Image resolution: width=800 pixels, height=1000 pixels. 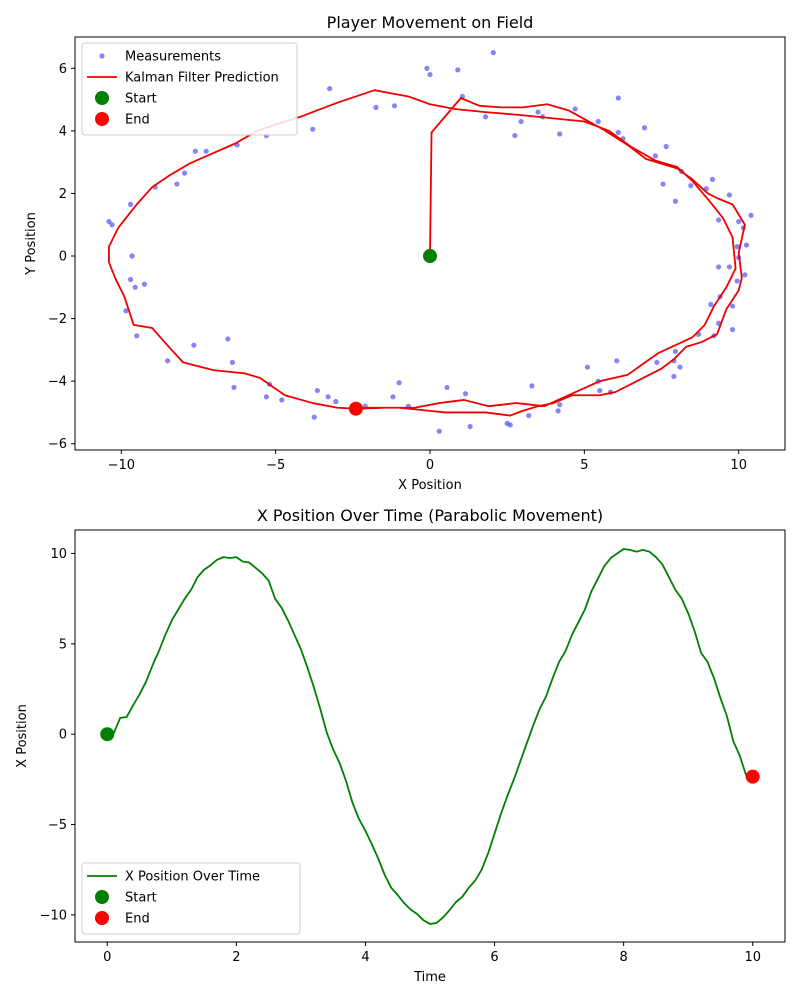 I want to click on y-tick-label: 4, so click(x=63, y=131).